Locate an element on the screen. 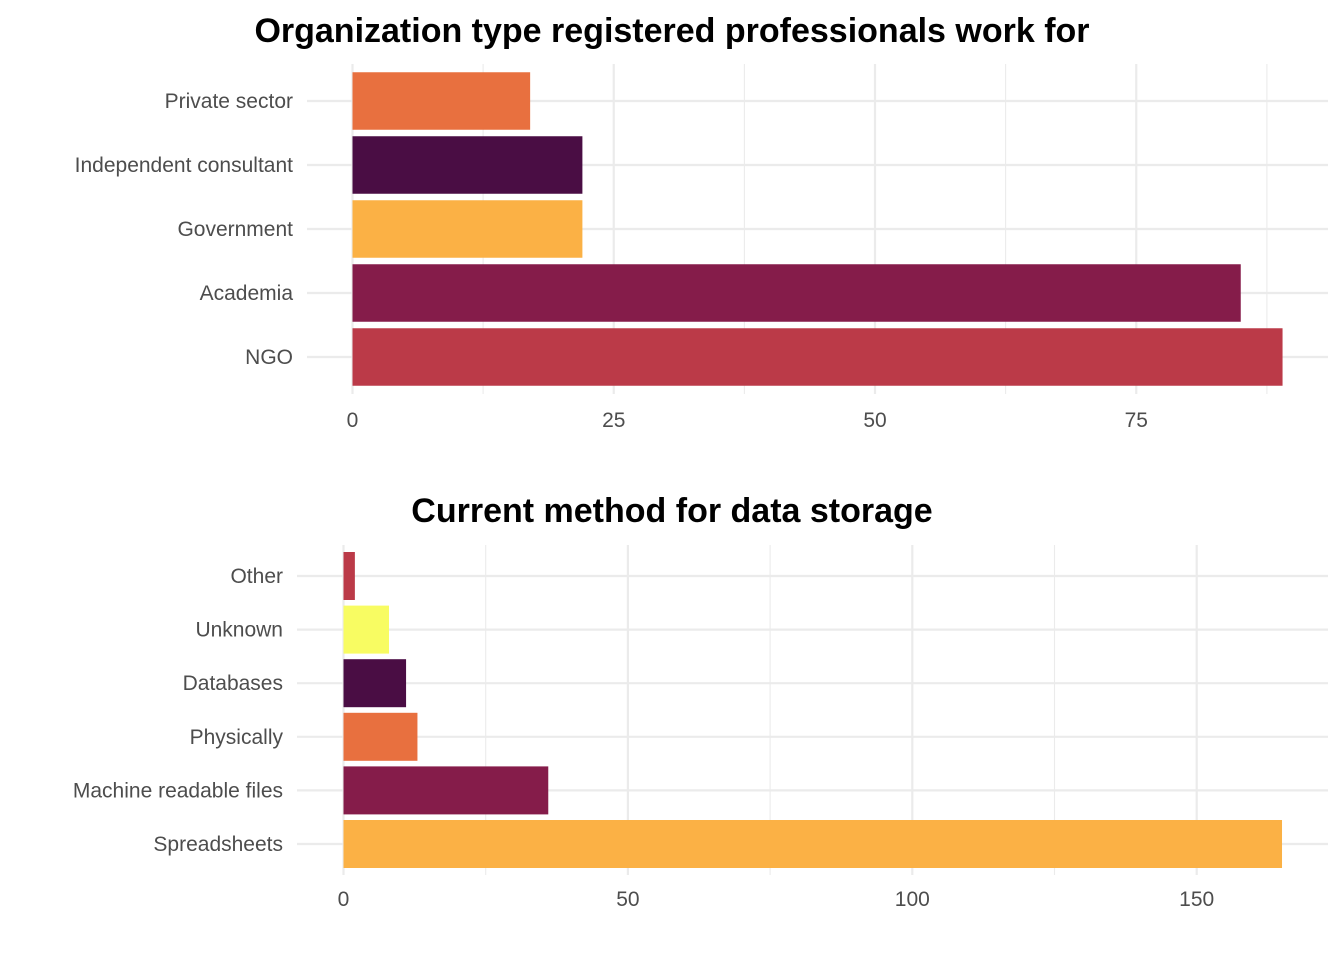  bar-physically is located at coordinates (380, 736).